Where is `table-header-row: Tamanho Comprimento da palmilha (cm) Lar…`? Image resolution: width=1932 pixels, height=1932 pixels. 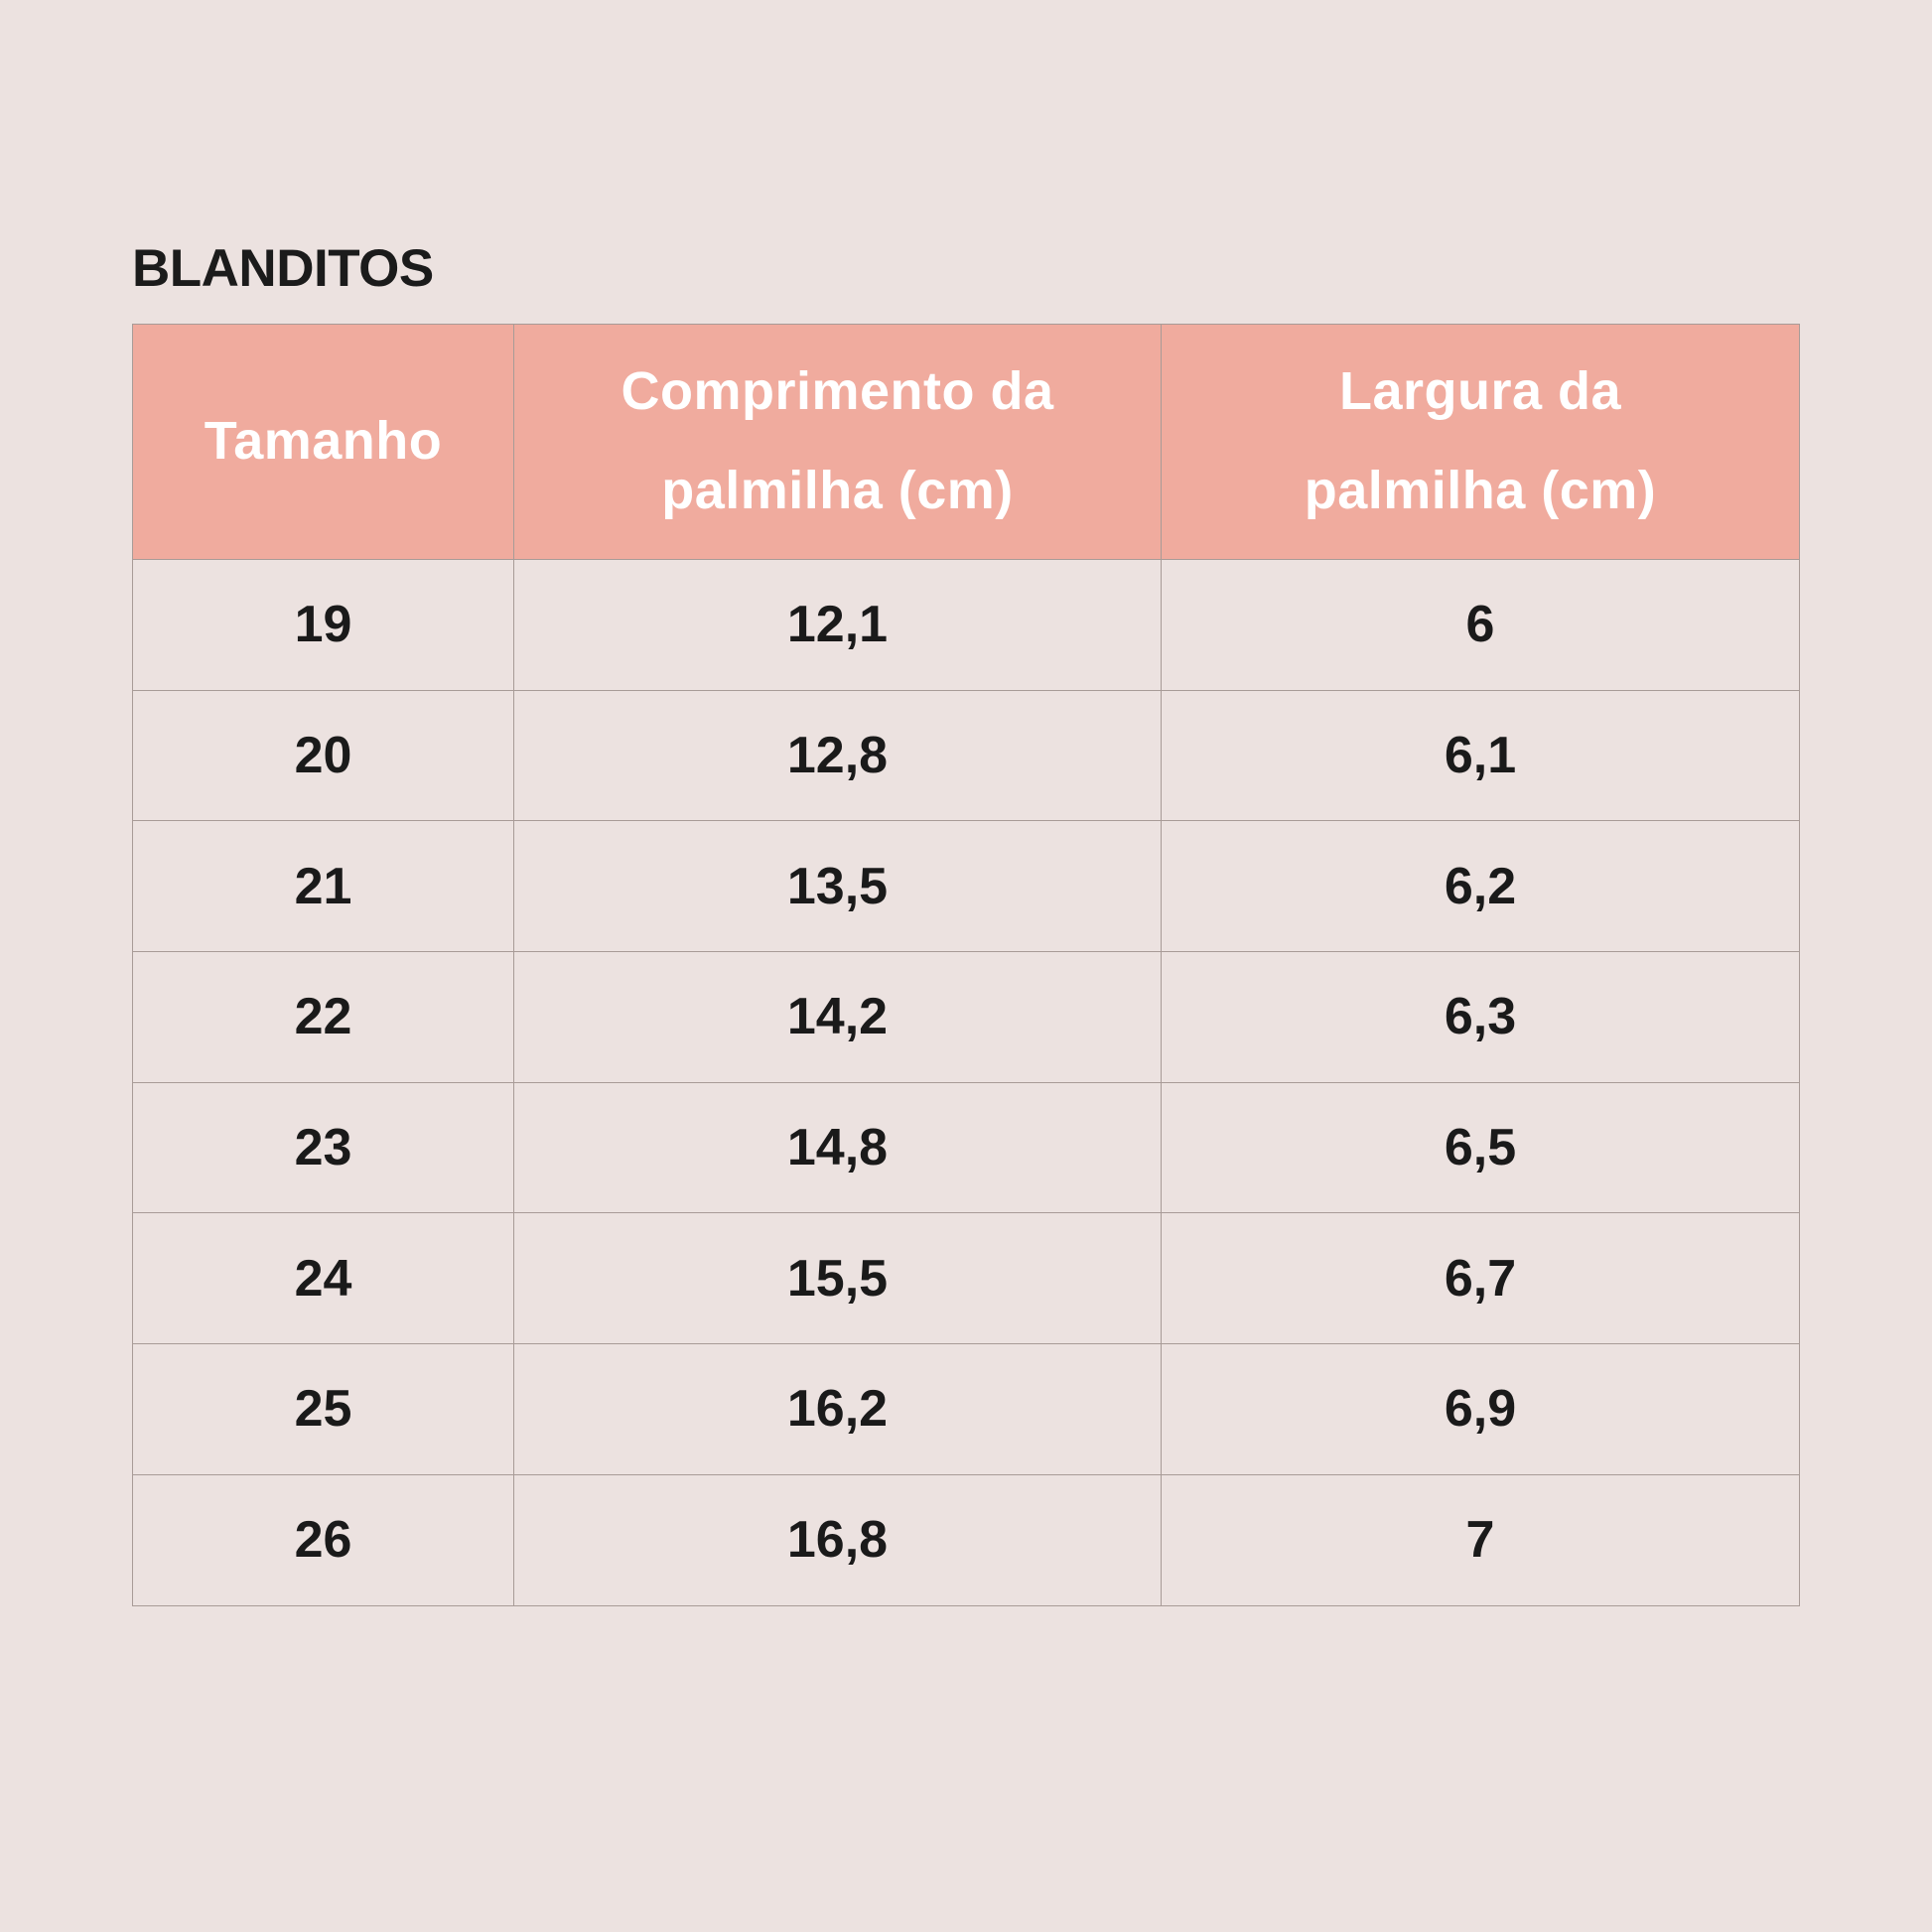
table-header-row: Tamanho Comprimento da palmilha (cm) Lar… is located at coordinates (966, 442).